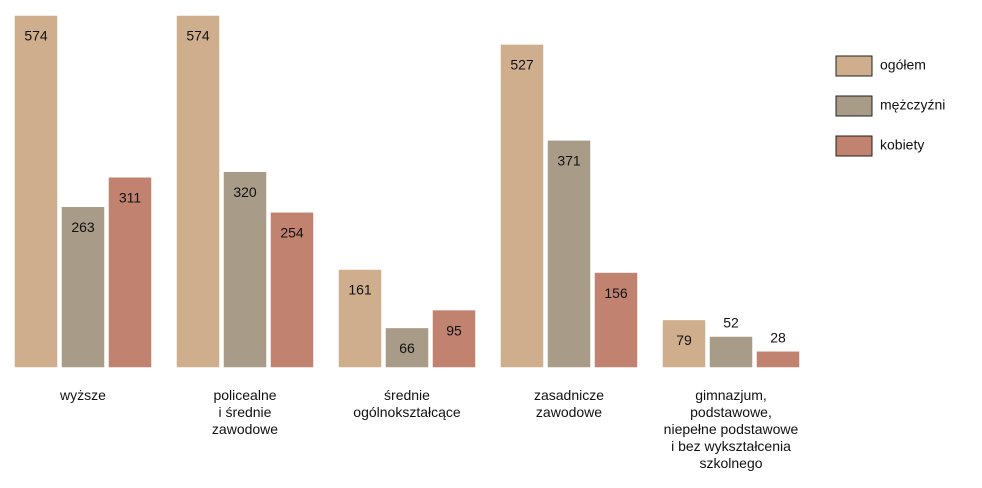 The image size is (982, 488). Describe the element at coordinates (903, 65) in the screenshot. I see `legend-label: ogółem` at that location.